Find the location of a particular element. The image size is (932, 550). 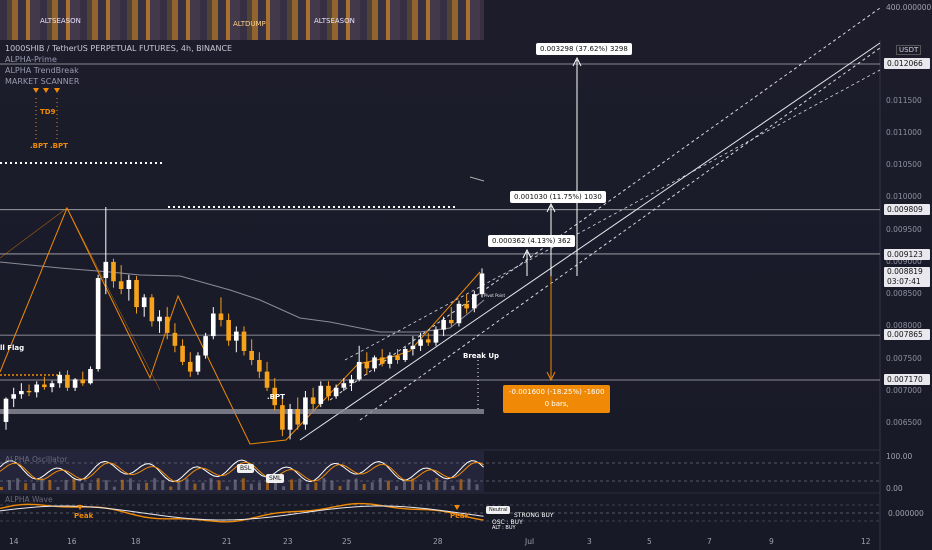

current-price-label: 0.008819 03:07:41 is located at coordinates (907, 277).